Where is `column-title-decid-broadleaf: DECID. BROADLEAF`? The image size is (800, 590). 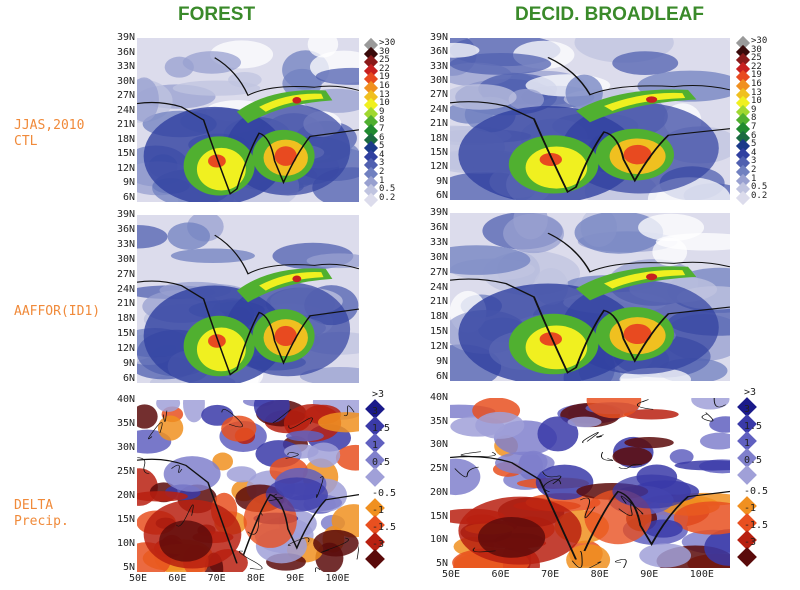
column-title-decid-broadleaf: DECID. BROADLEAF is located at coordinates (609, 14).